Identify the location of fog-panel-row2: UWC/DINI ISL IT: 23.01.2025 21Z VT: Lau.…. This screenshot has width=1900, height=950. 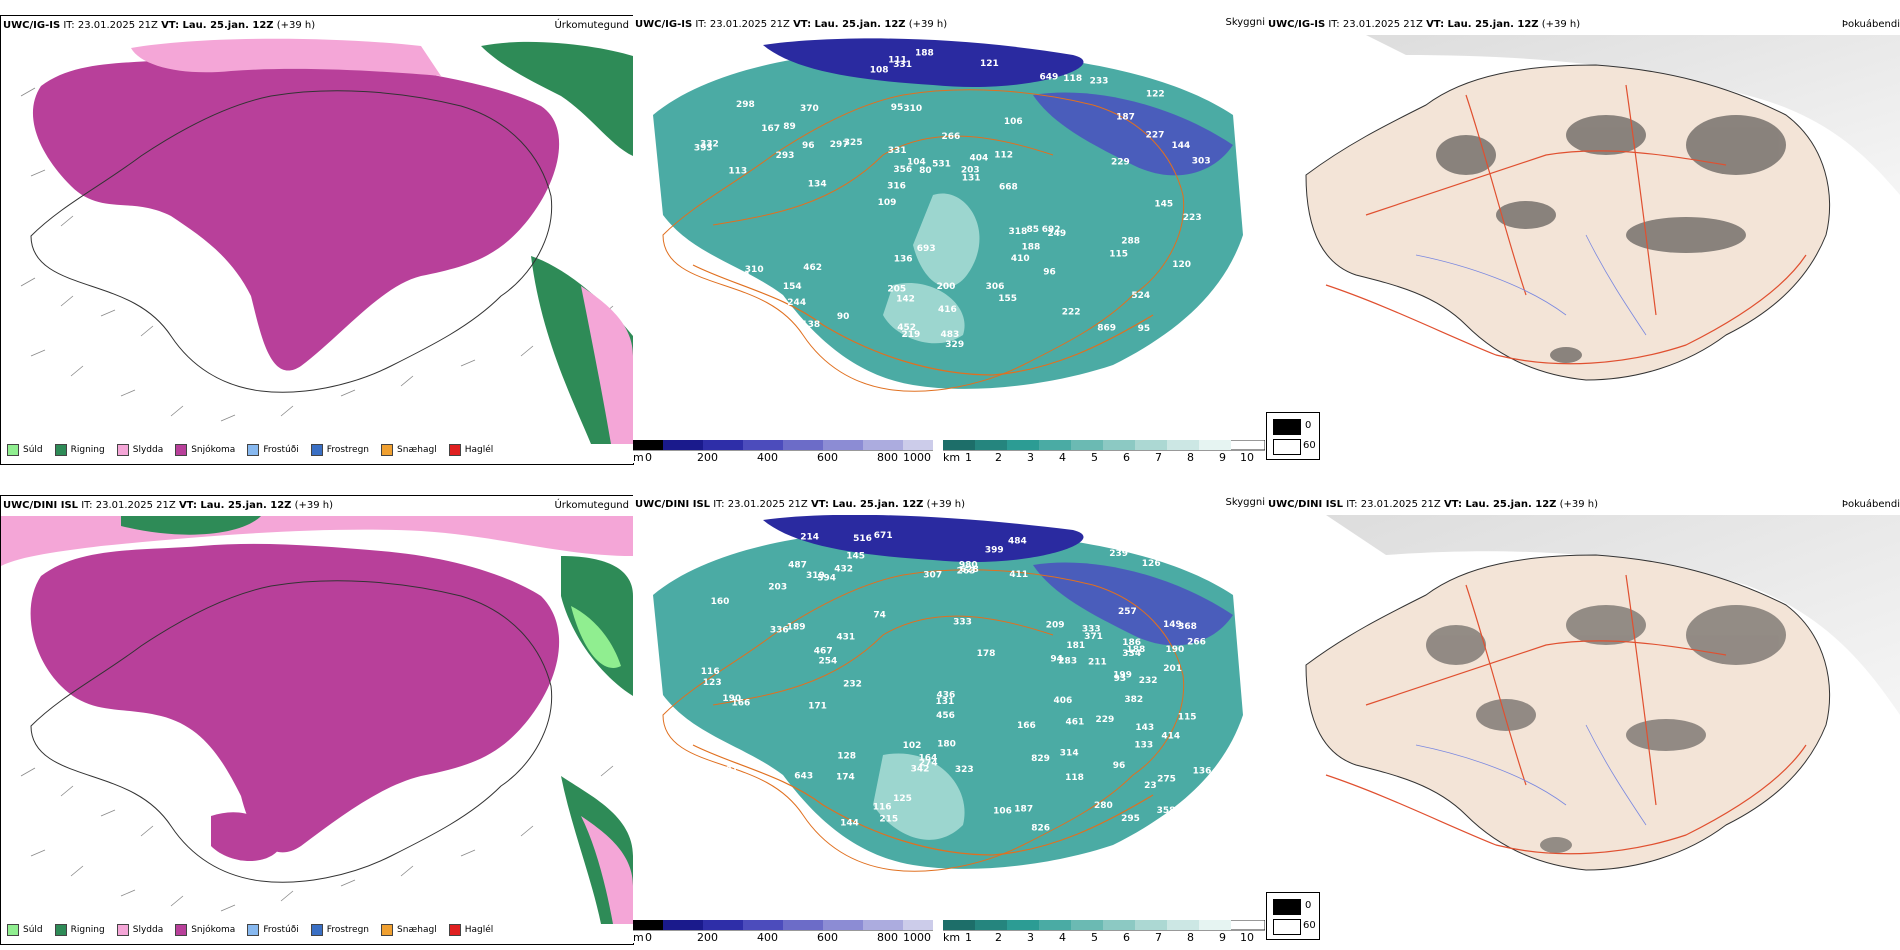
(1583, 692).